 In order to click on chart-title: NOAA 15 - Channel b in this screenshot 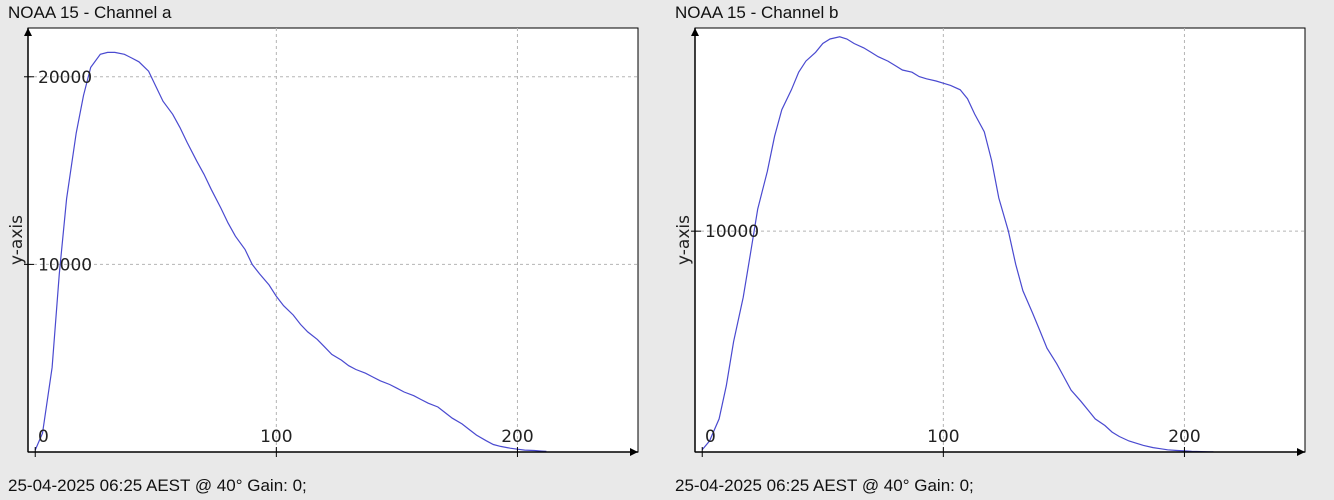, I will do `click(757, 12)`.